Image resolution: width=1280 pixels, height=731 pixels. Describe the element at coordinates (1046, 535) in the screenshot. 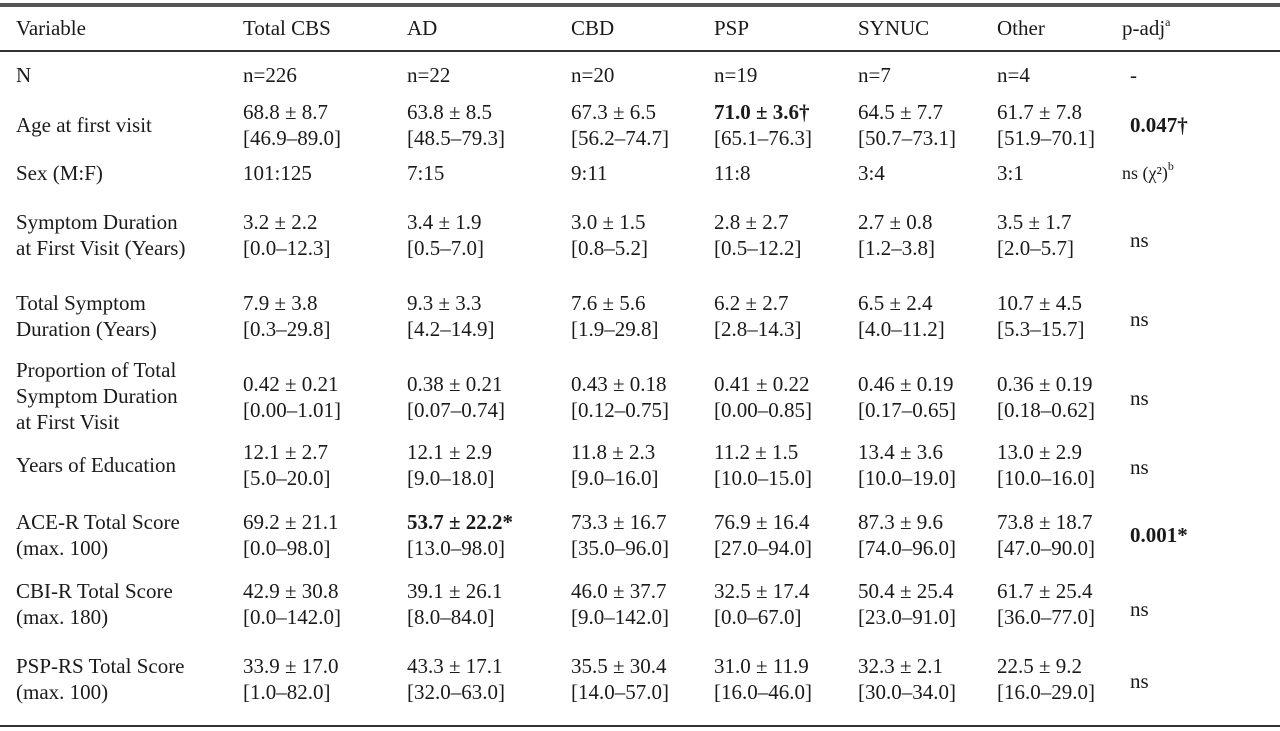

I see `table-cell: 73.8 ± 18.7 [47.0–90.0]` at that location.